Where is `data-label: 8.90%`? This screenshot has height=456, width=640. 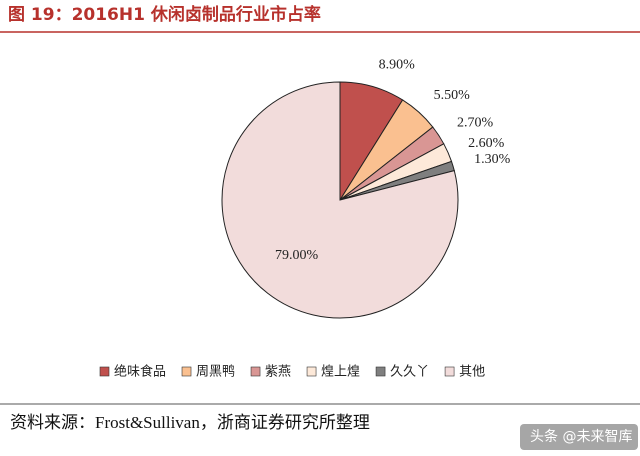
data-label: 8.90% is located at coordinates (397, 65).